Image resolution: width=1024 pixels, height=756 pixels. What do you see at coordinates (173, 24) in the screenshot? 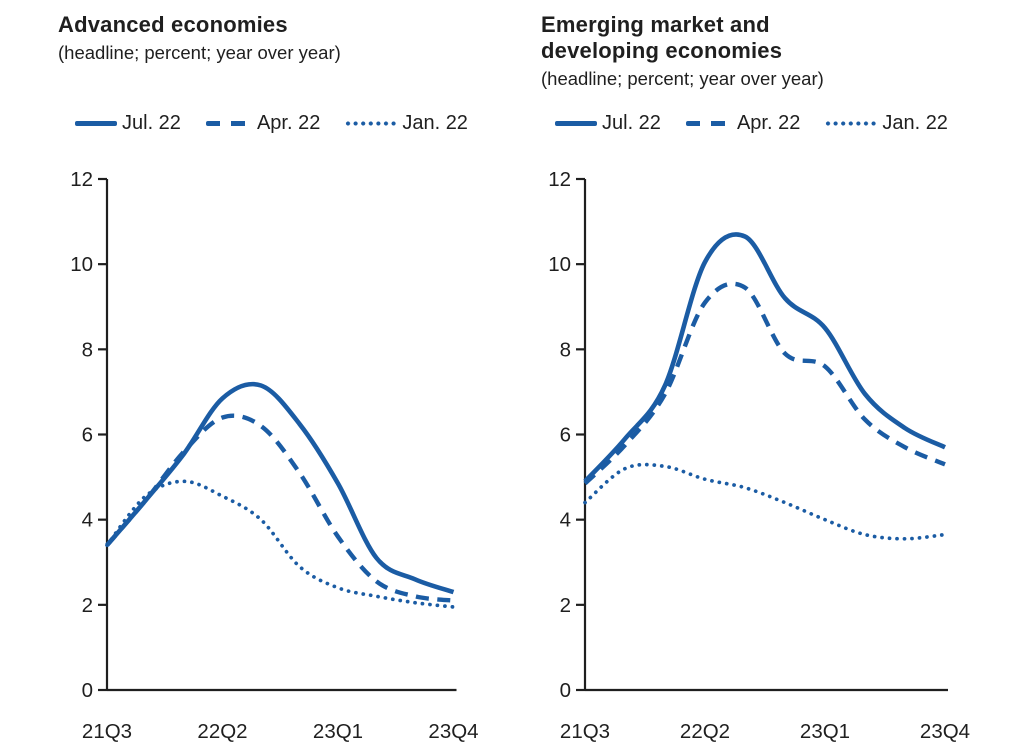
I see `chart-title-advanced-economies: Advanced economies` at bounding box center [173, 24].